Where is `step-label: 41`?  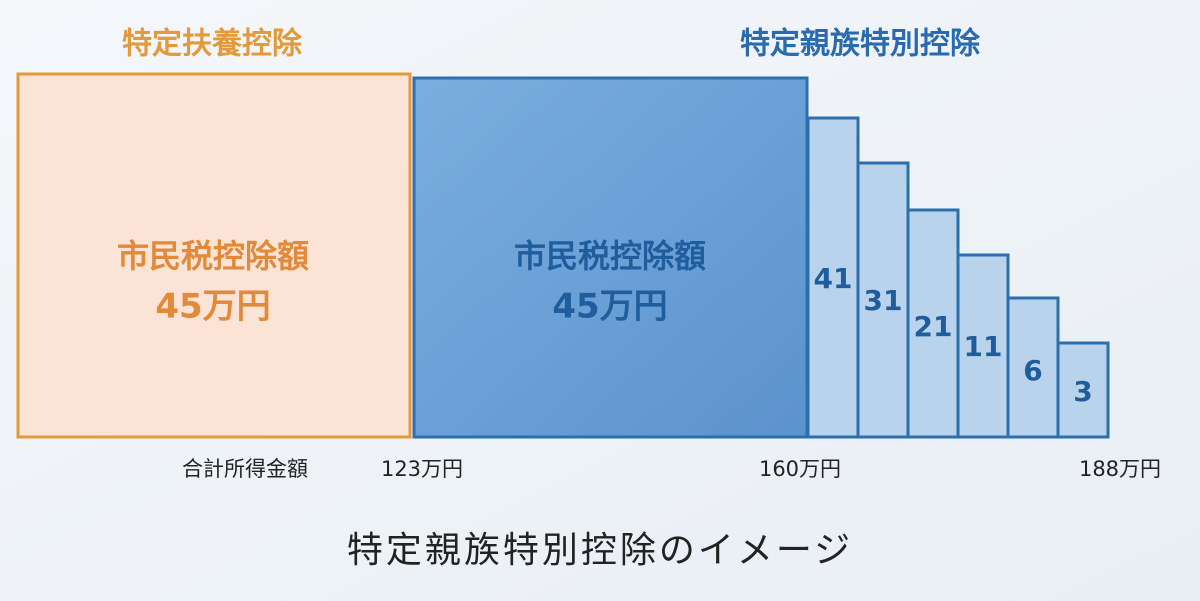
step-label: 41 is located at coordinates (833, 278).